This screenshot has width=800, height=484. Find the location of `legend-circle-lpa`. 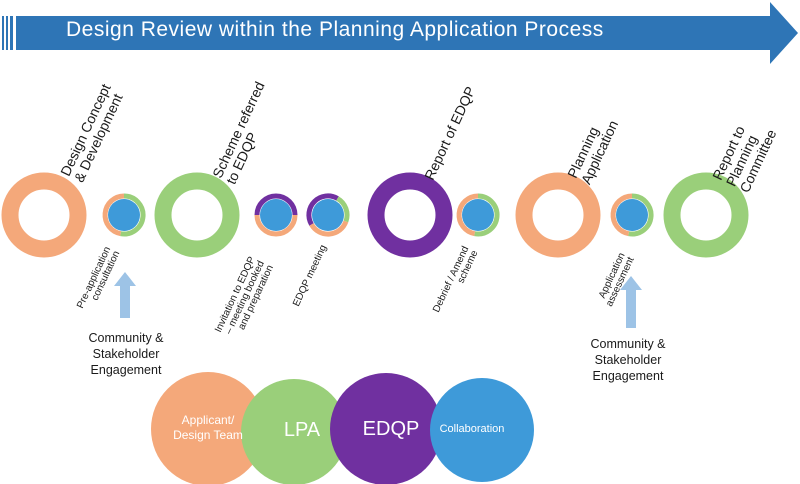

legend-circle-lpa is located at coordinates (294, 431).